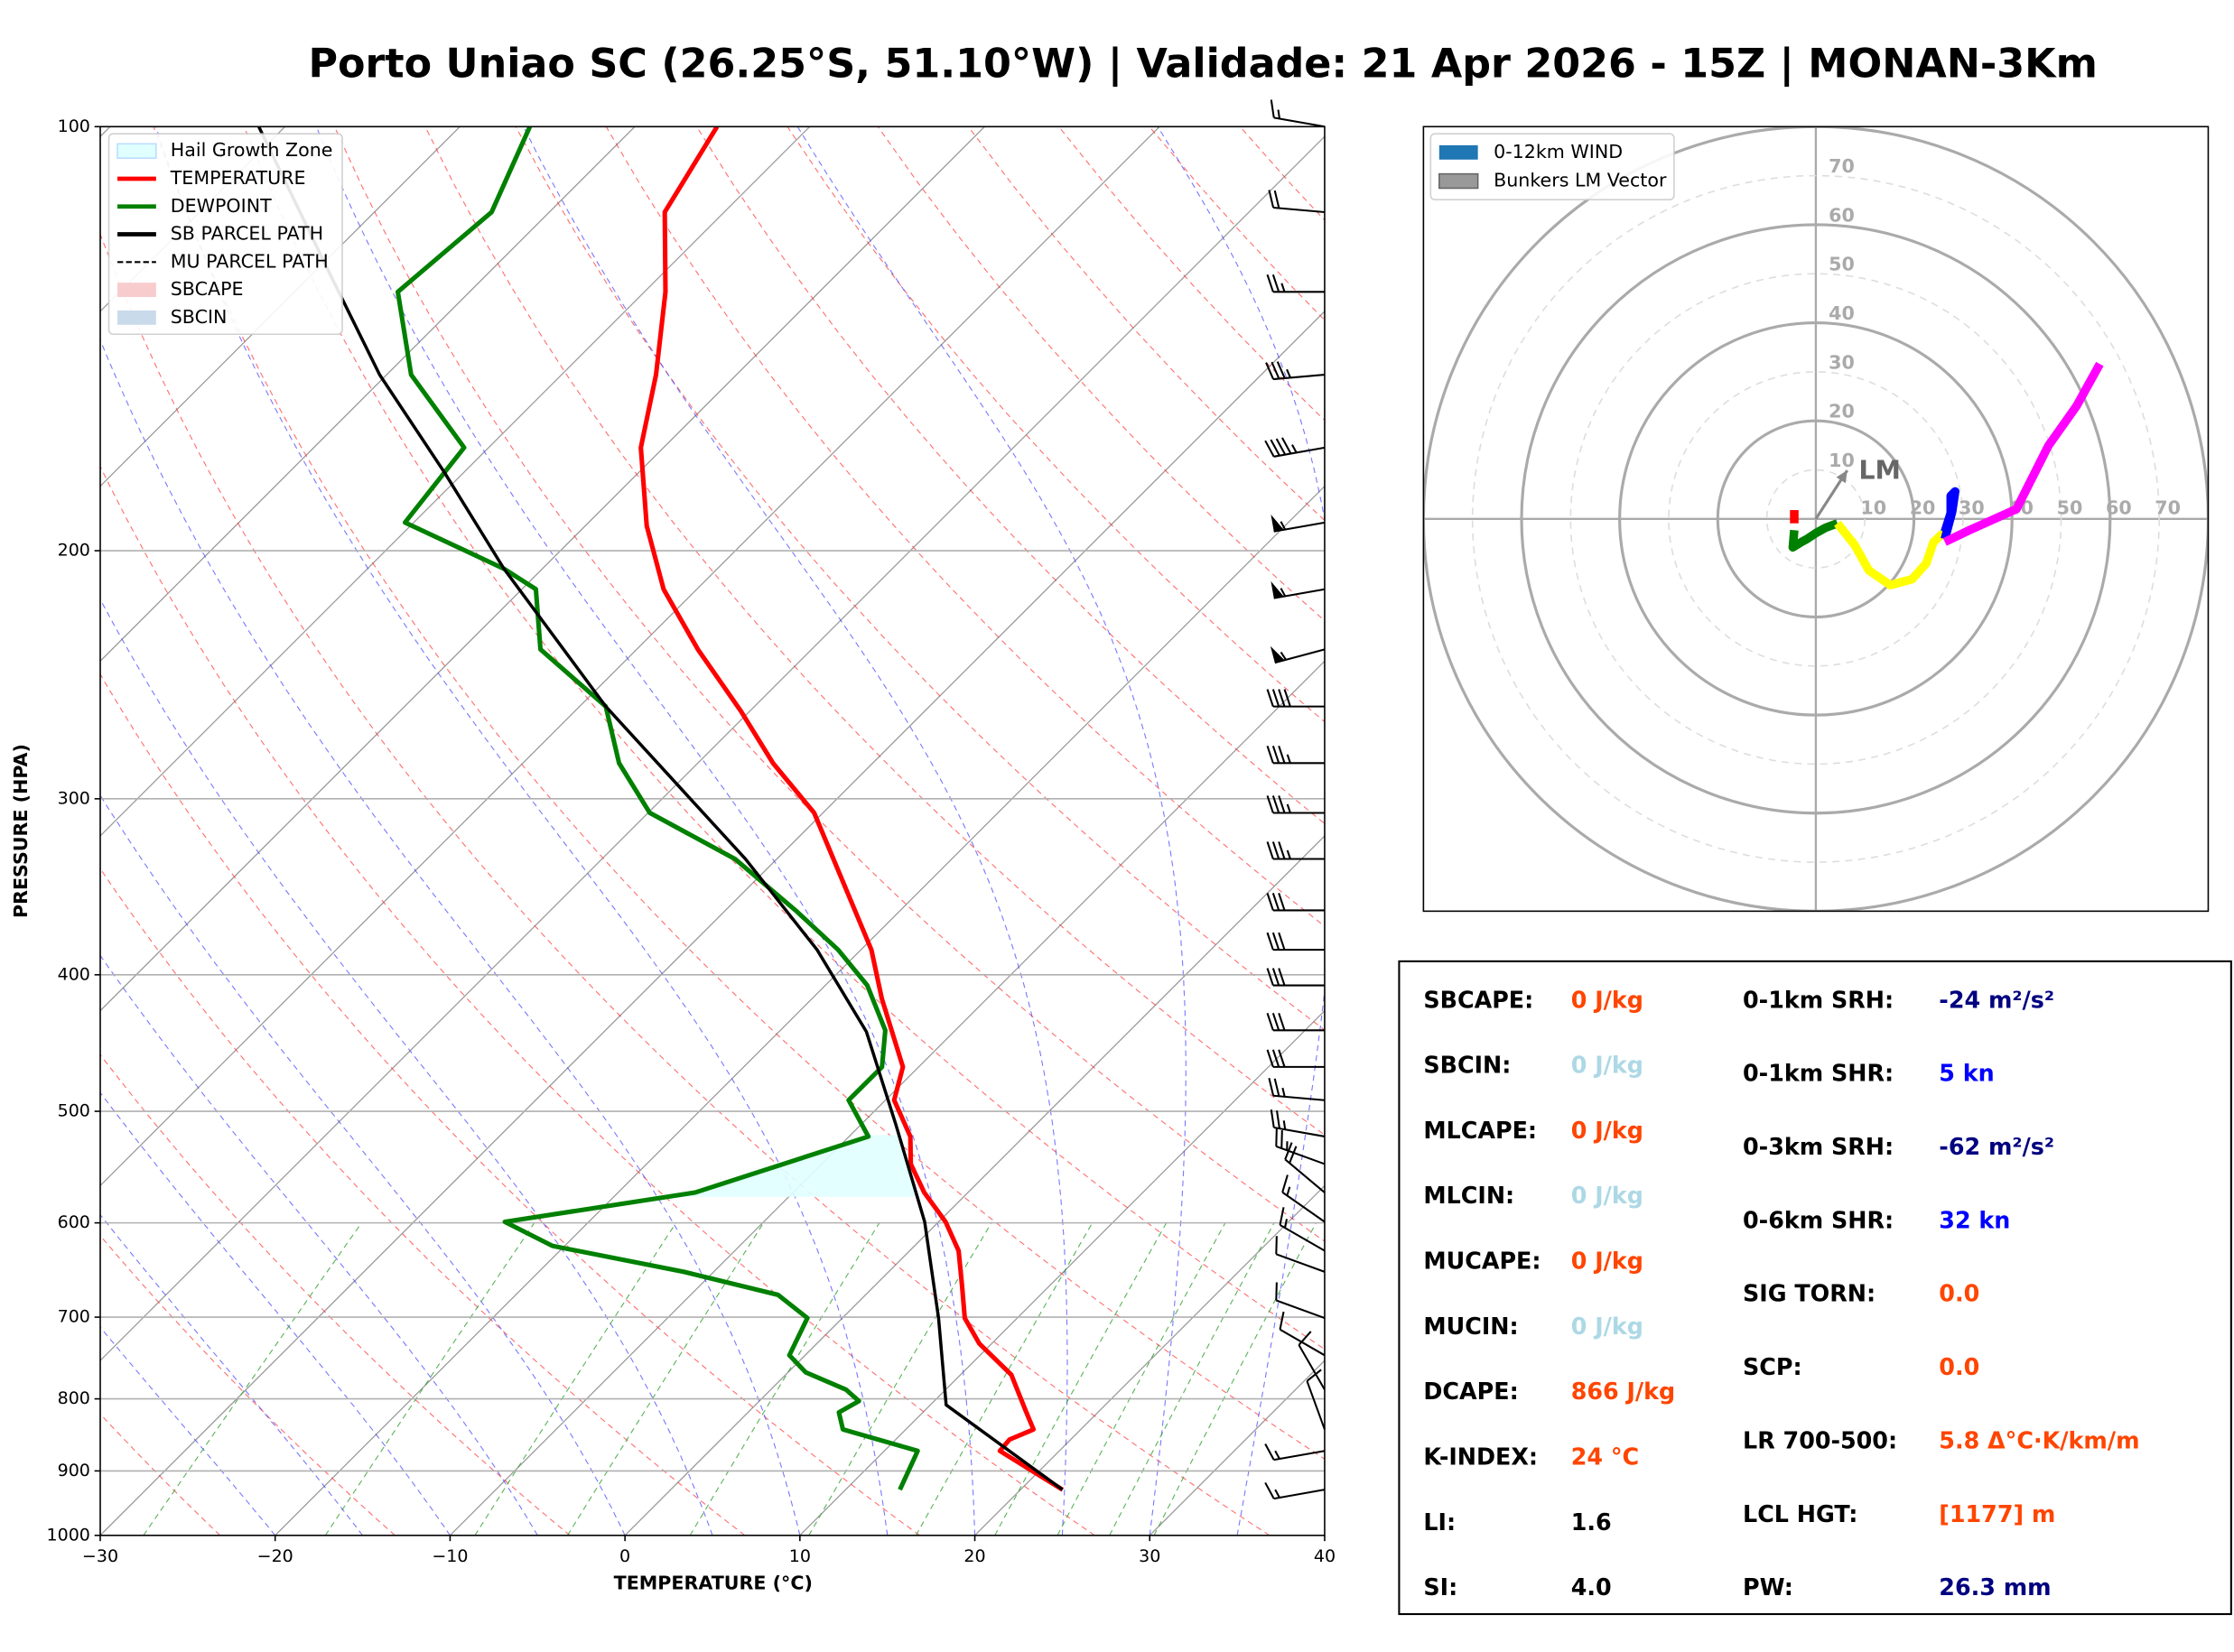 The height and width of the screenshot is (1652, 2234). Describe the element at coordinates (1470, 1391) in the screenshot. I see `index-label: DCAPE:` at that location.